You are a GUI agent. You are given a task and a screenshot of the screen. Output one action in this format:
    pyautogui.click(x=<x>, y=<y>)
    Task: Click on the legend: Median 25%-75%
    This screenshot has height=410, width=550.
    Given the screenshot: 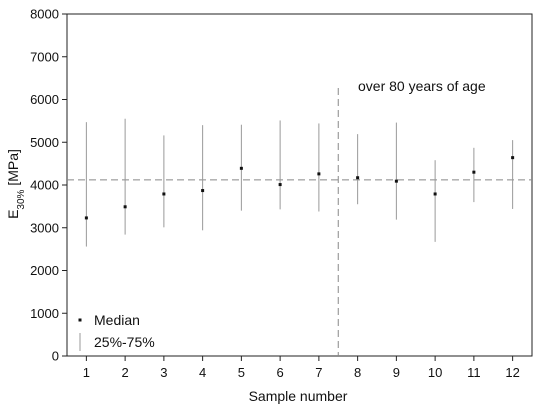 What is the action you would take?
    pyautogui.click(x=116, y=331)
    